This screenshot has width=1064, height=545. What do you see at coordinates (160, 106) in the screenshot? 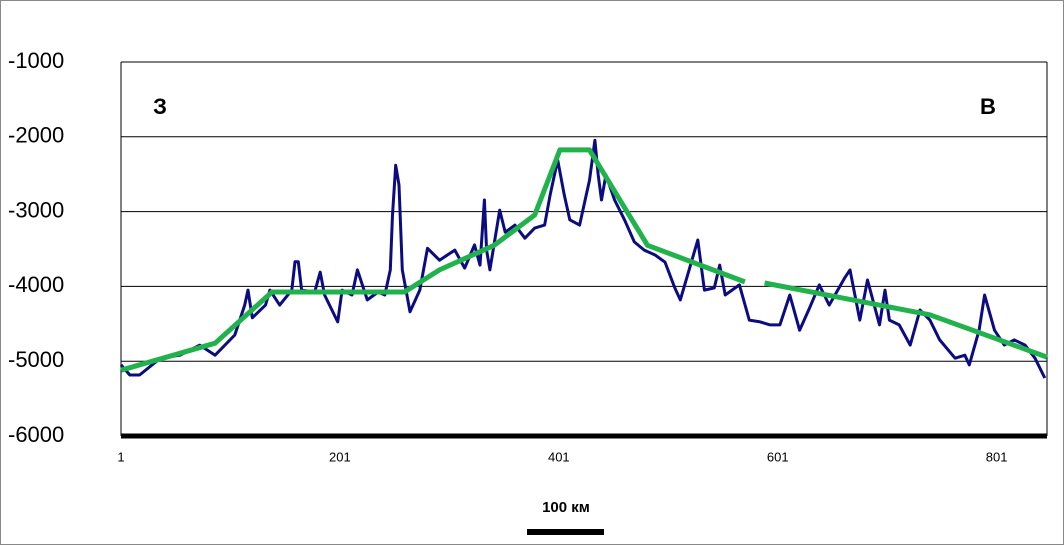
I see `annotation-west: З` at bounding box center [160, 106].